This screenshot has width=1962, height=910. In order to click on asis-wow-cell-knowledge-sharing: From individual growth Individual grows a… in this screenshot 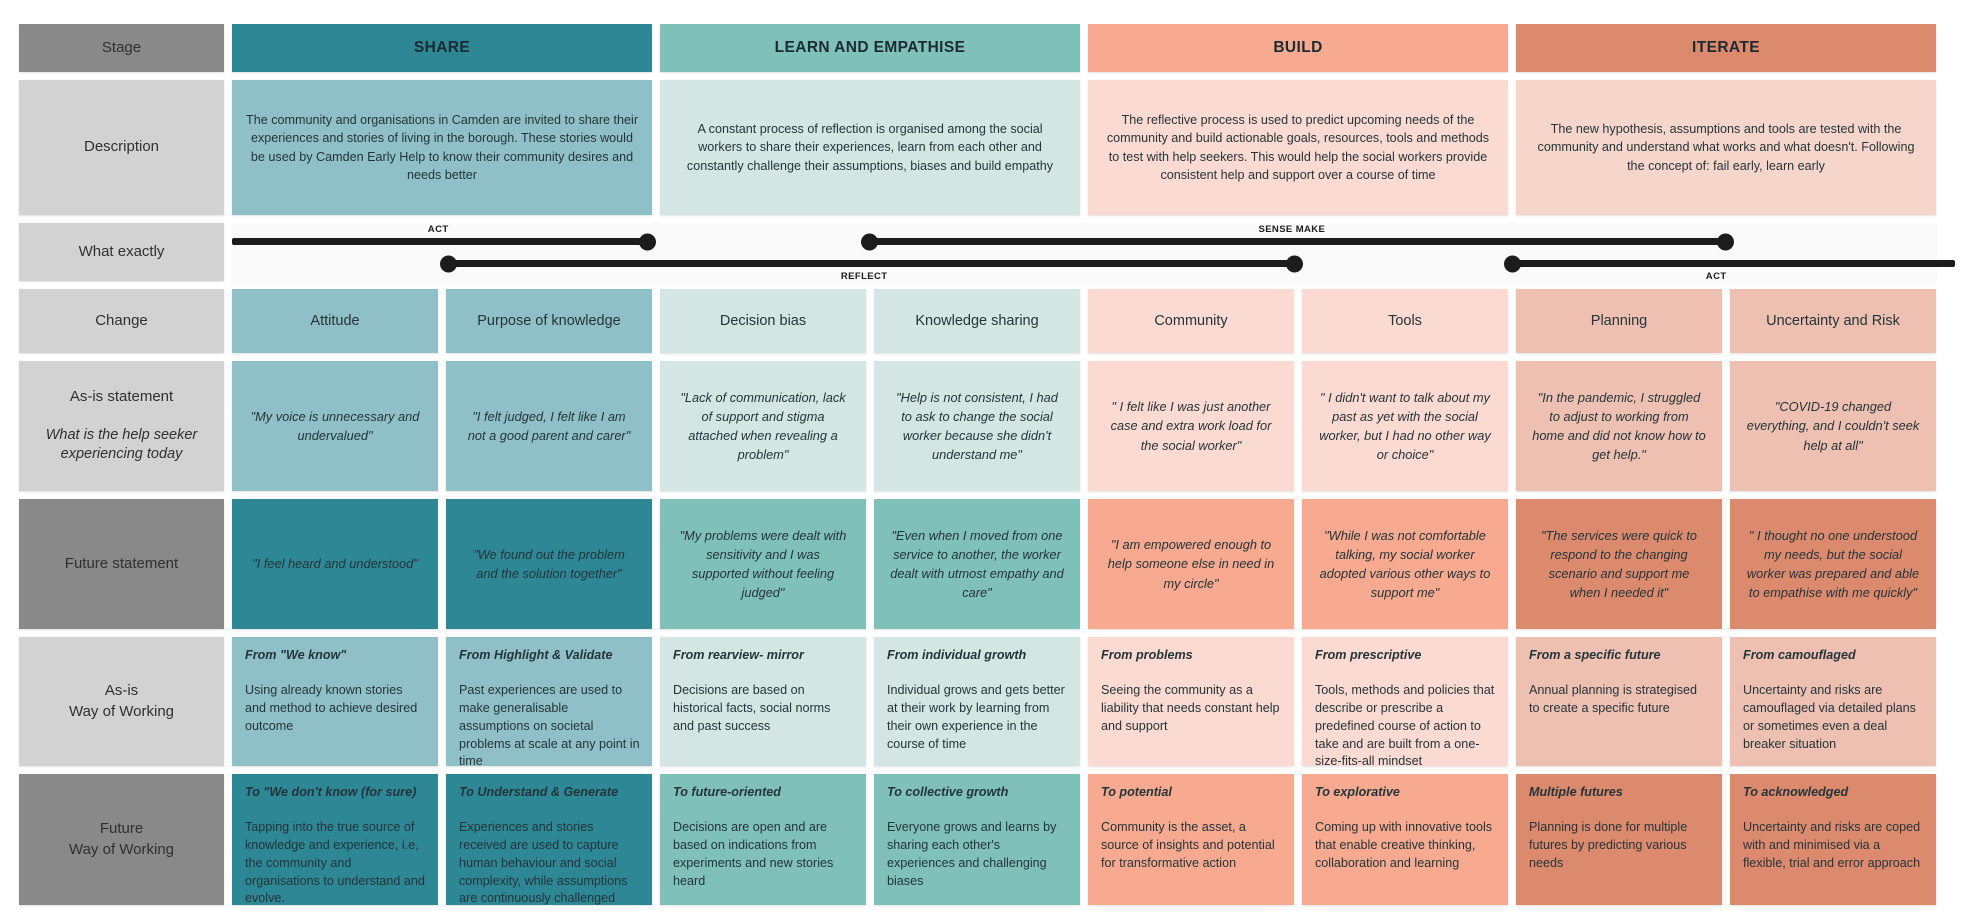, I will do `click(977, 701)`.